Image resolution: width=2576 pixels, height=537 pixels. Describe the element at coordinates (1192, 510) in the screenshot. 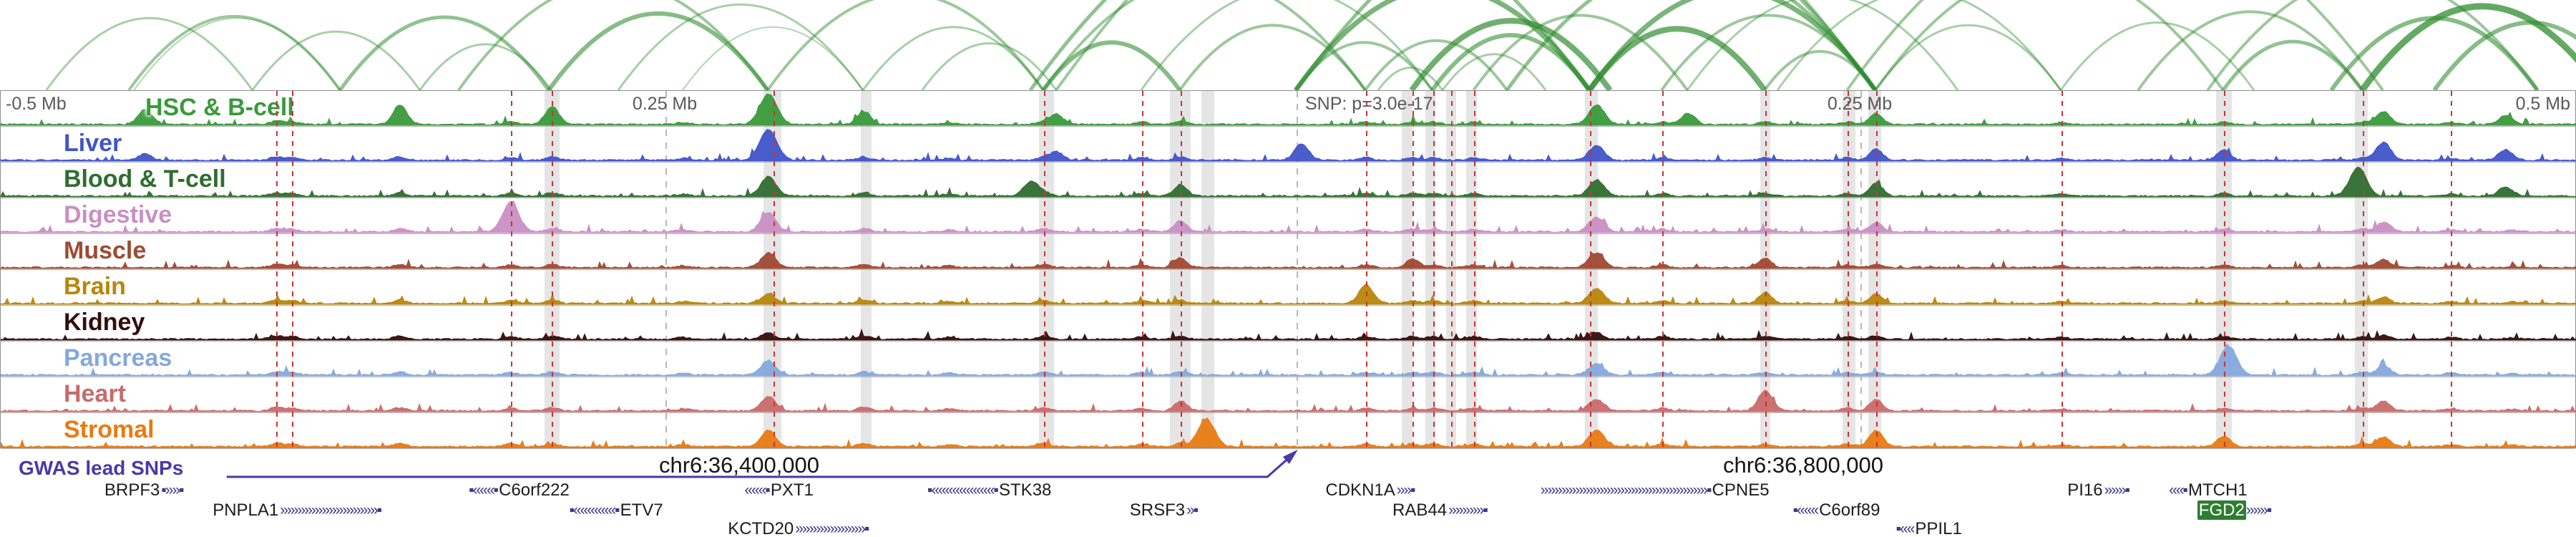

I see `gene-body-glyph: »▪` at that location.